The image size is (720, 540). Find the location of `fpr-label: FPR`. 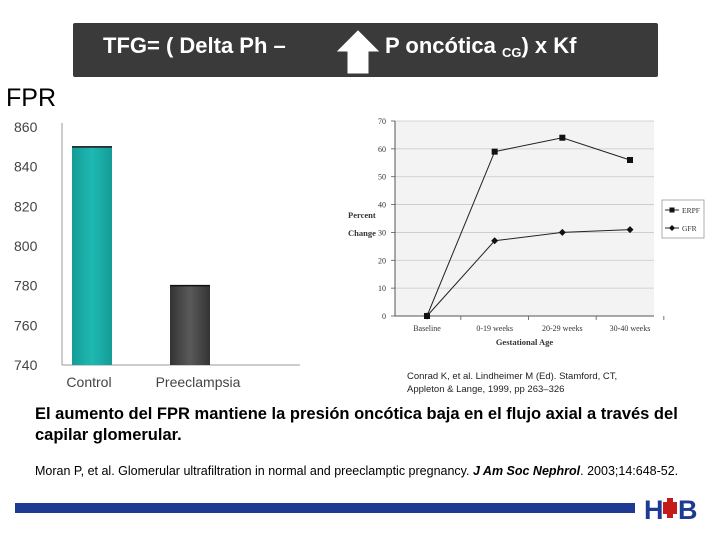

fpr-label: FPR is located at coordinates (31, 98).